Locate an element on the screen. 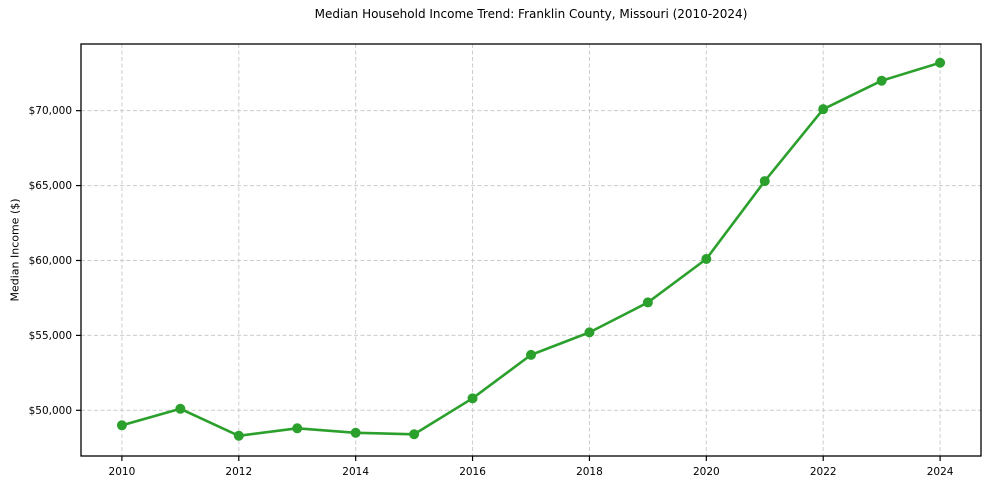 The height and width of the screenshot is (490, 989). y-tick-label: $50,000 is located at coordinates (50, 411).